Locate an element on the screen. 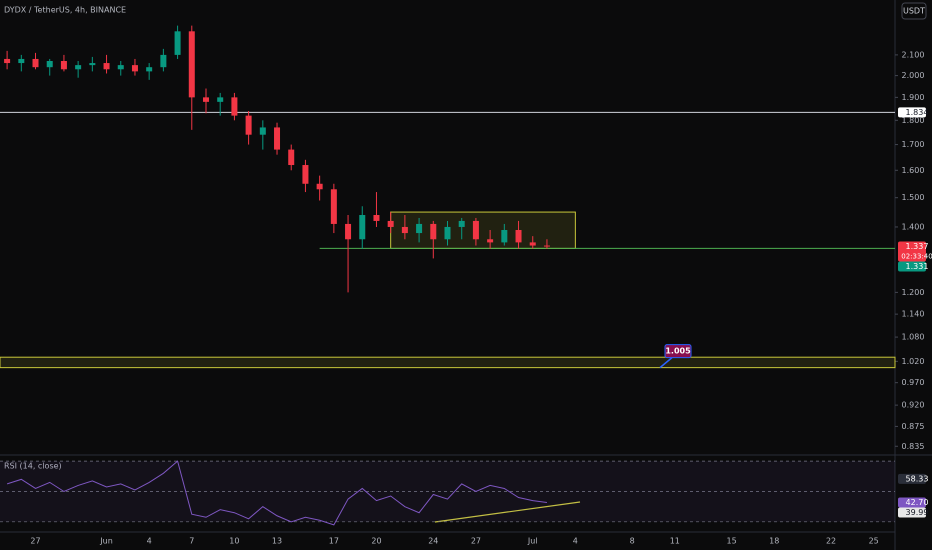  y-tick-label: 0.875 is located at coordinates (913, 426).